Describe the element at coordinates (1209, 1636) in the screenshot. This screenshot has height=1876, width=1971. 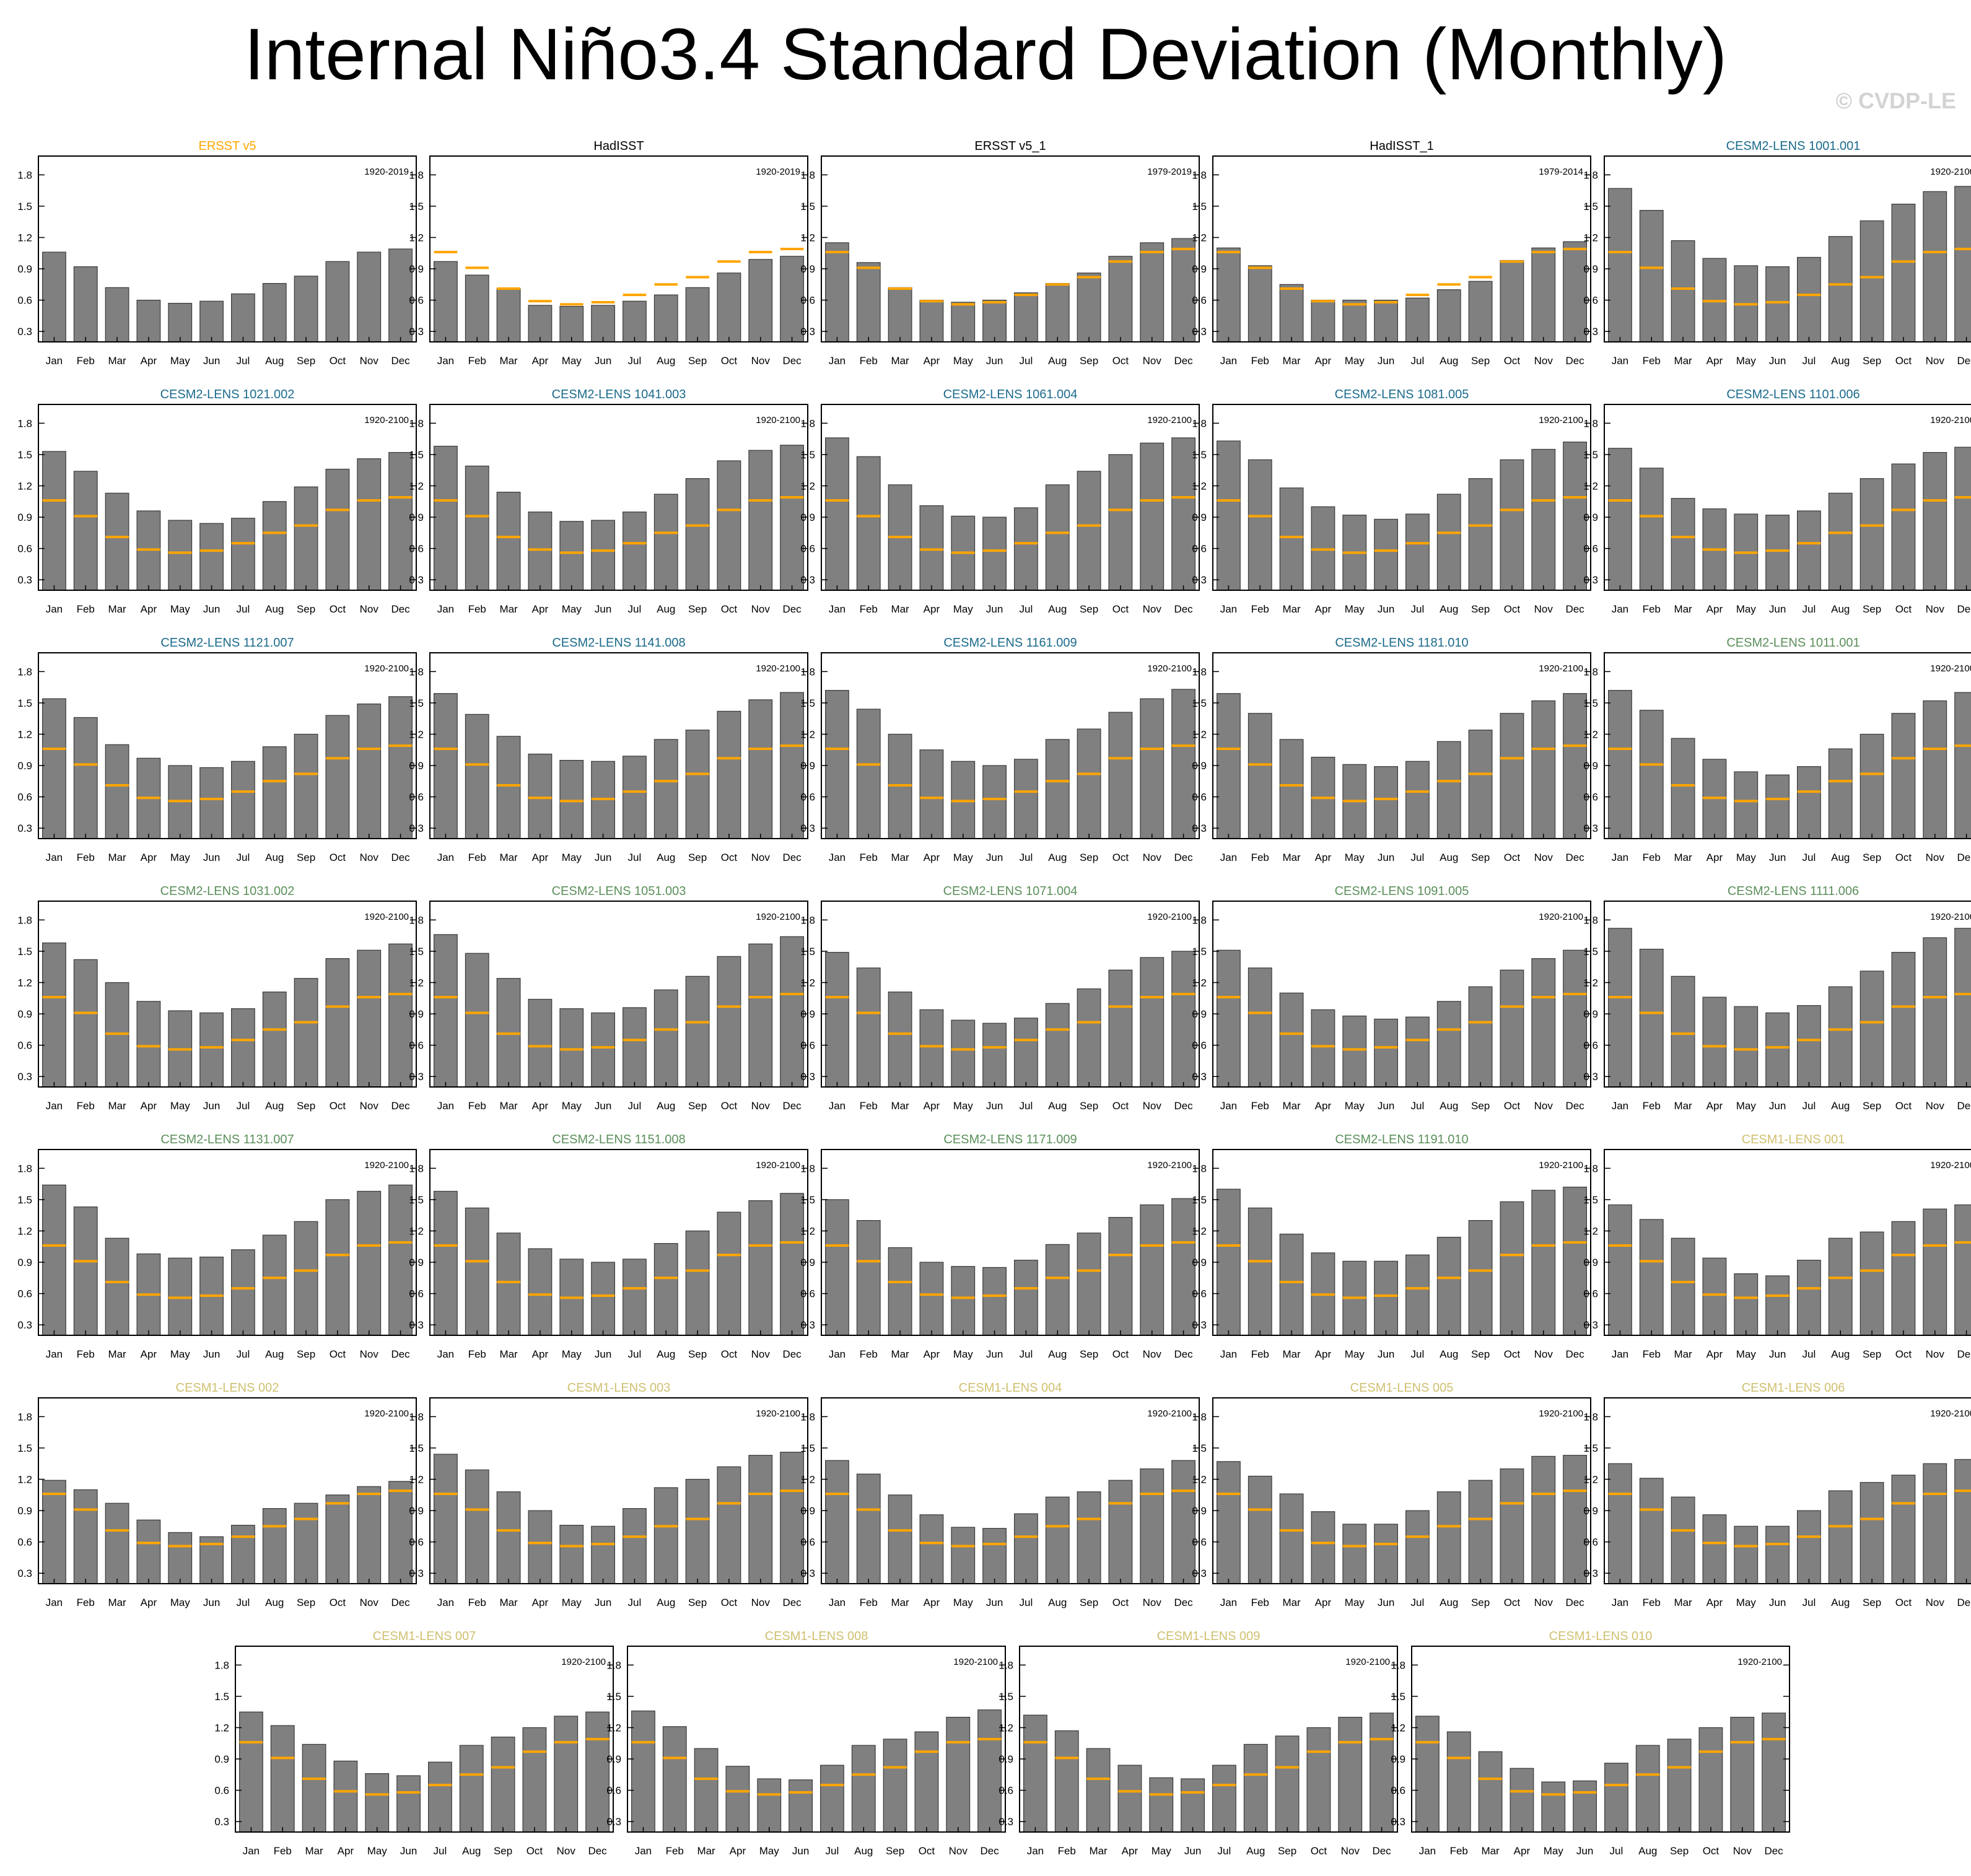
I see `panel-title: CESM1-LENS 009` at that location.